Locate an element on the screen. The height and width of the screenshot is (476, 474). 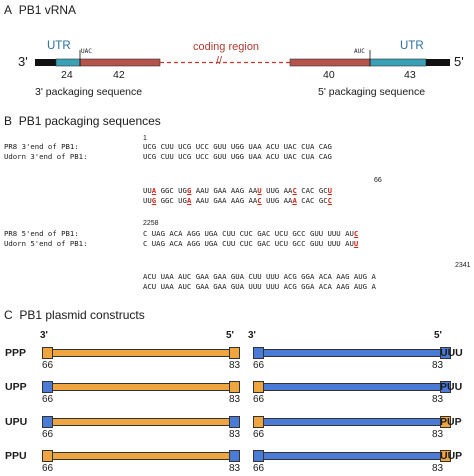
construct-uuu is located at coordinates (352, 353).